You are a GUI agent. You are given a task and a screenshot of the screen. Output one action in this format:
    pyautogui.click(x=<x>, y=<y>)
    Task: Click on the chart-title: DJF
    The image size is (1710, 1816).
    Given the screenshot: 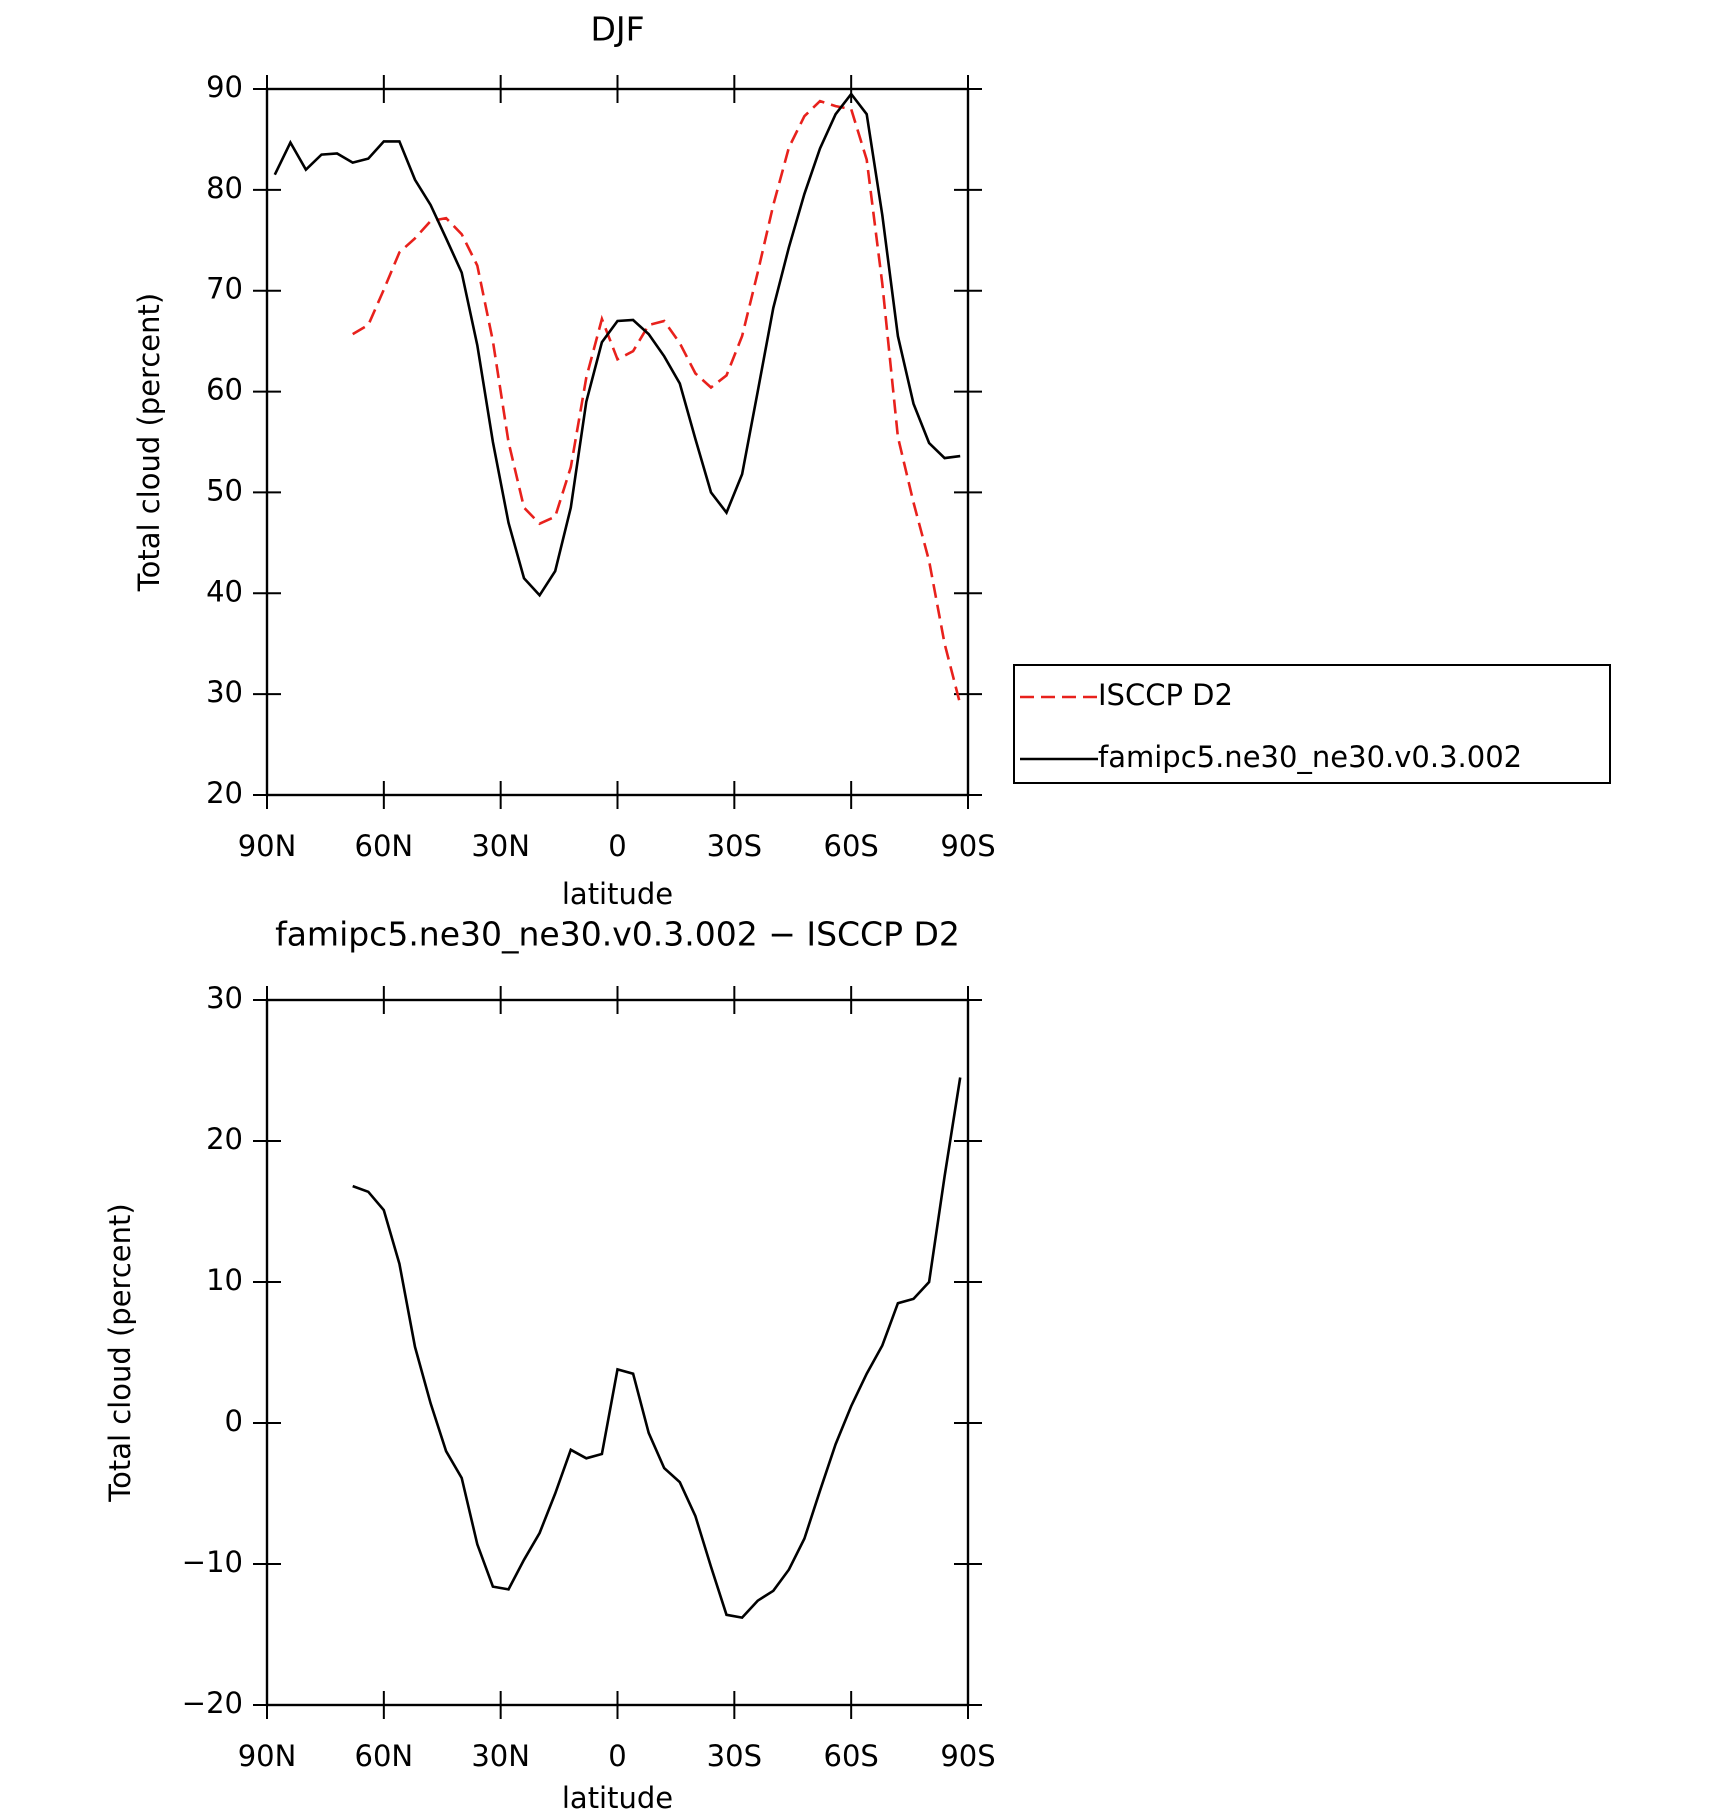 What is the action you would take?
    pyautogui.click(x=617, y=29)
    